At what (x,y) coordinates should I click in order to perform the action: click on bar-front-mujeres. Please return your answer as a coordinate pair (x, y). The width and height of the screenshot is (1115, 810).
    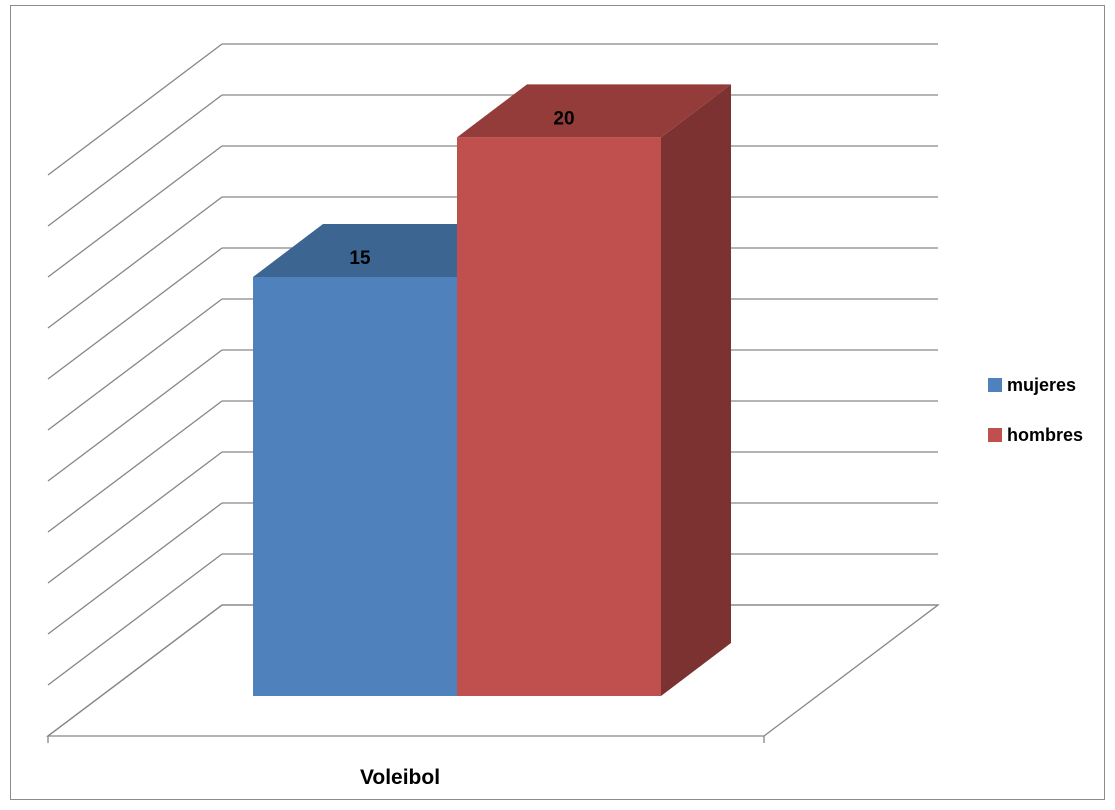
    Looking at the image, I should click on (355, 486).